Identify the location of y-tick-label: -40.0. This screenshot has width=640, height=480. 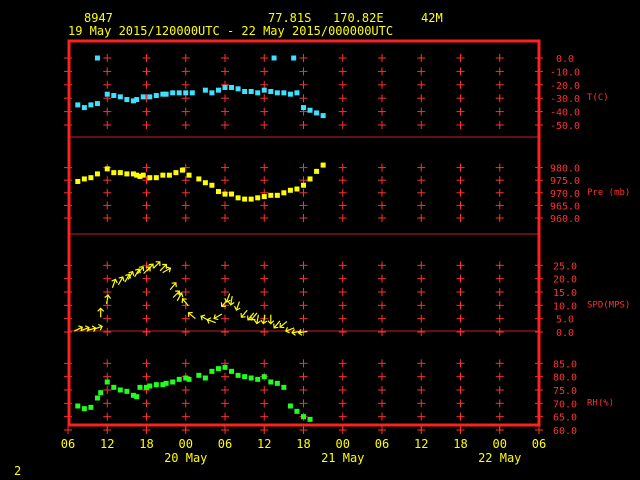
(565, 113).